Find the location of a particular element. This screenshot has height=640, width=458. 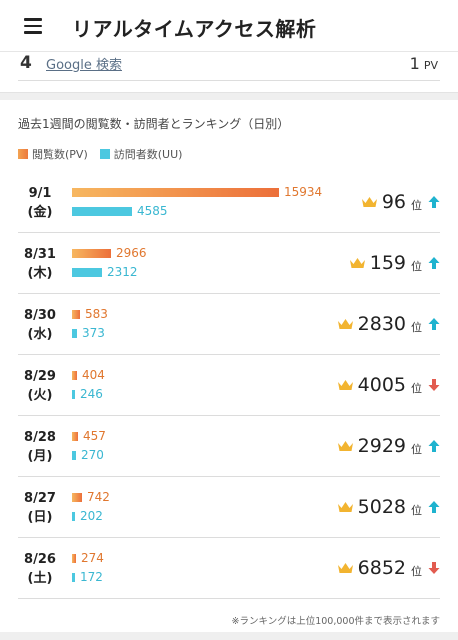

ranking: 159 位 is located at coordinates (394, 263).